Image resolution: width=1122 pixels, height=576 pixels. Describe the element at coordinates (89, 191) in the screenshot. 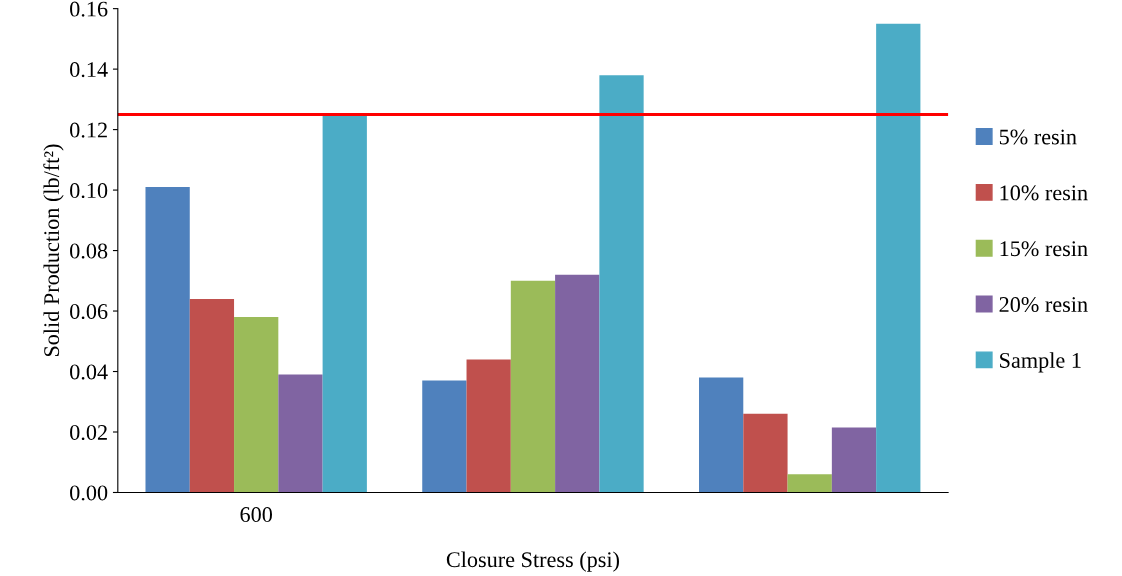

I see `y-tick-label: 0.10` at that location.